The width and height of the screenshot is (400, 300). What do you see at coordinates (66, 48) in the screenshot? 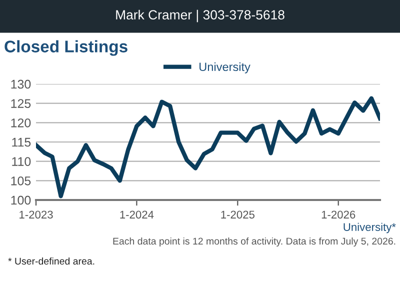
I see `chart-title: Closed Listings` at bounding box center [66, 48].